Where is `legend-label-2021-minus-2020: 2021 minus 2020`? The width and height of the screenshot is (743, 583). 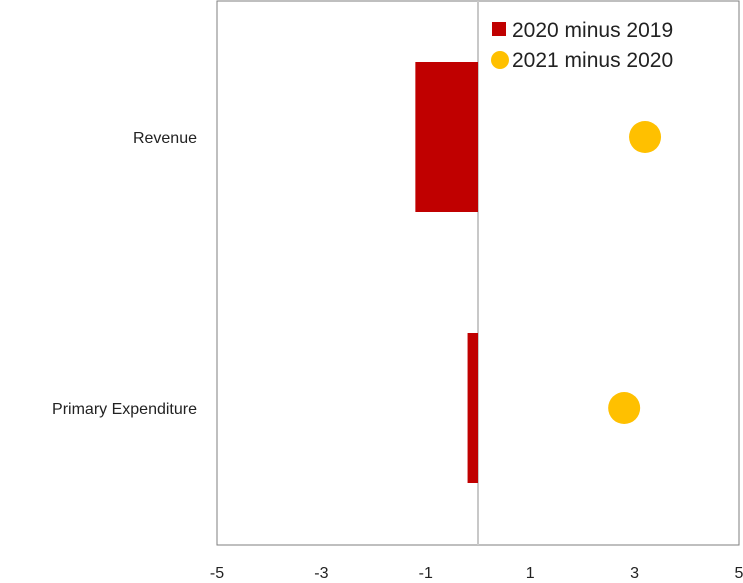 legend-label-2021-minus-2020: 2021 minus 2020 is located at coordinates (592, 60).